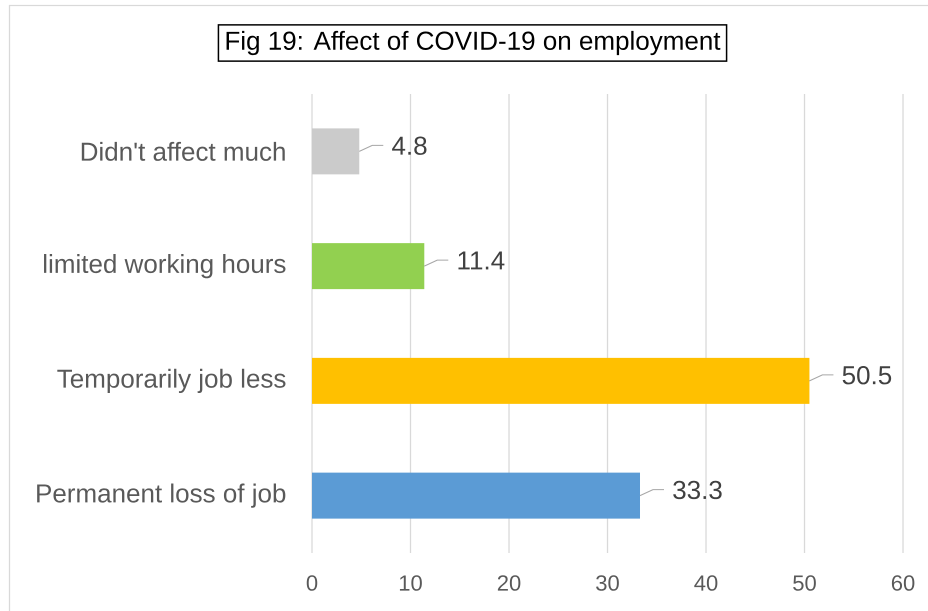 The image size is (928, 611). I want to click on chart-title: Fig 19: Affect of COVID-19 on employment, so click(473, 43).